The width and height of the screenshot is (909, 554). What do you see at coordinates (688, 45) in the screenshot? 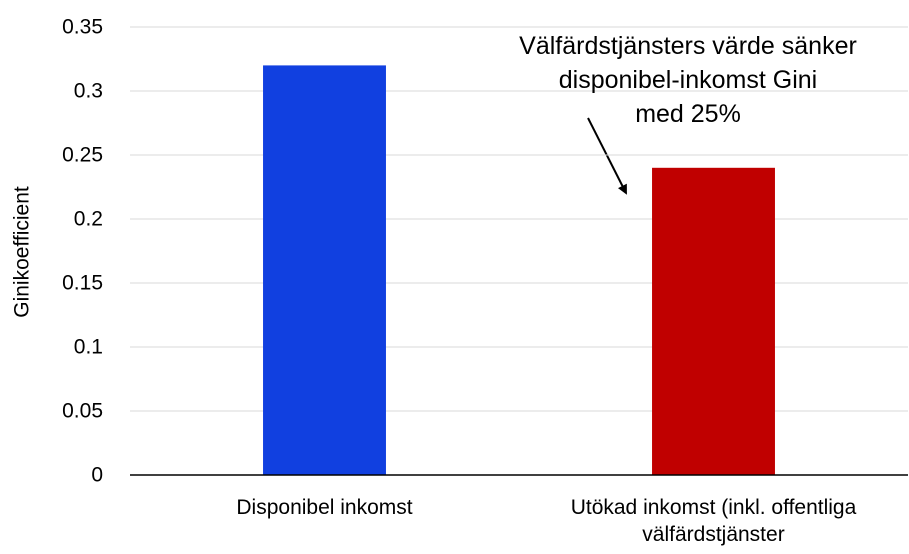
I see `annotation: Välfärdstjänsters värde sänker` at bounding box center [688, 45].